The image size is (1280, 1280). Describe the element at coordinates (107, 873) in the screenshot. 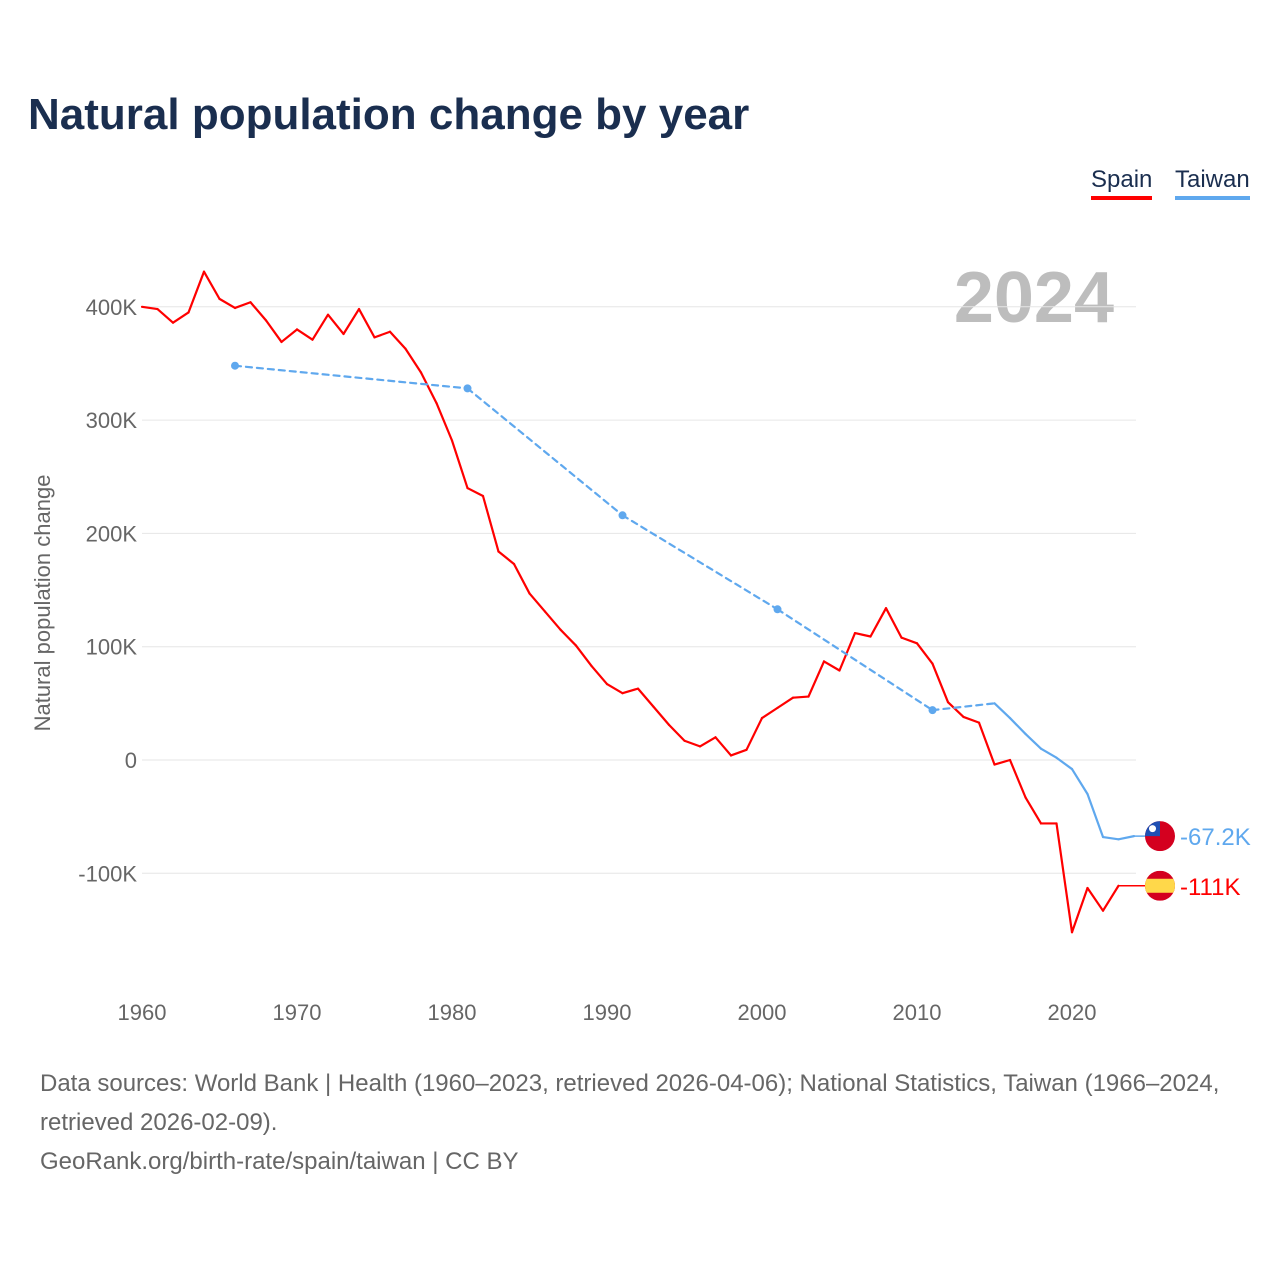

I see `y-tick-label: -100K` at that location.